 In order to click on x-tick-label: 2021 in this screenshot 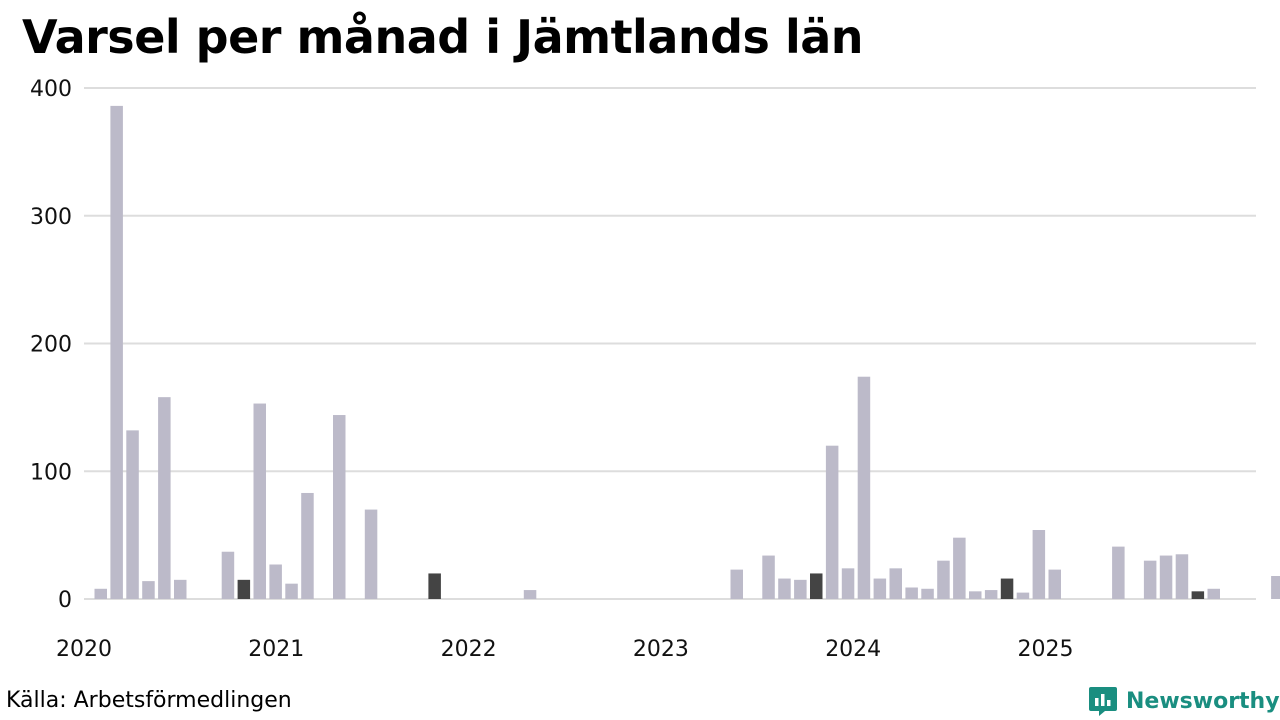, I will do `click(276, 649)`.